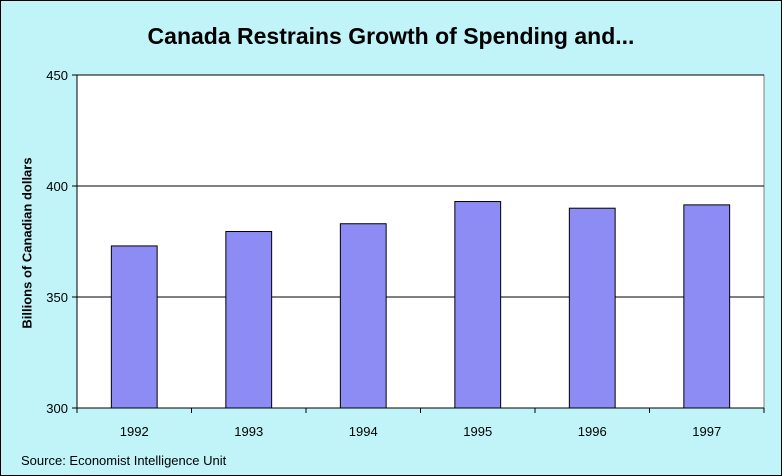  Describe the element at coordinates (592, 308) in the screenshot. I see `bar-1996` at that location.